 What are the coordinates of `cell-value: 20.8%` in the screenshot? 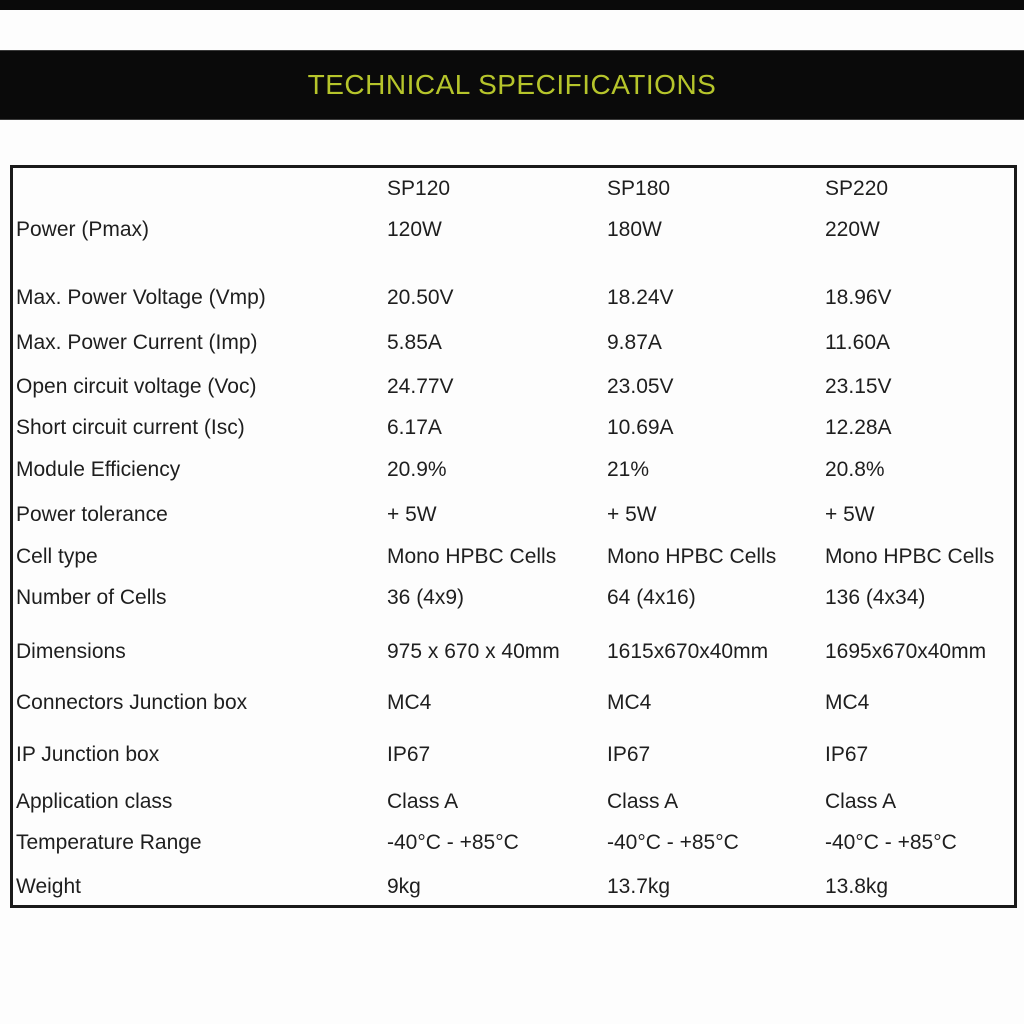 It's located at (855, 469).